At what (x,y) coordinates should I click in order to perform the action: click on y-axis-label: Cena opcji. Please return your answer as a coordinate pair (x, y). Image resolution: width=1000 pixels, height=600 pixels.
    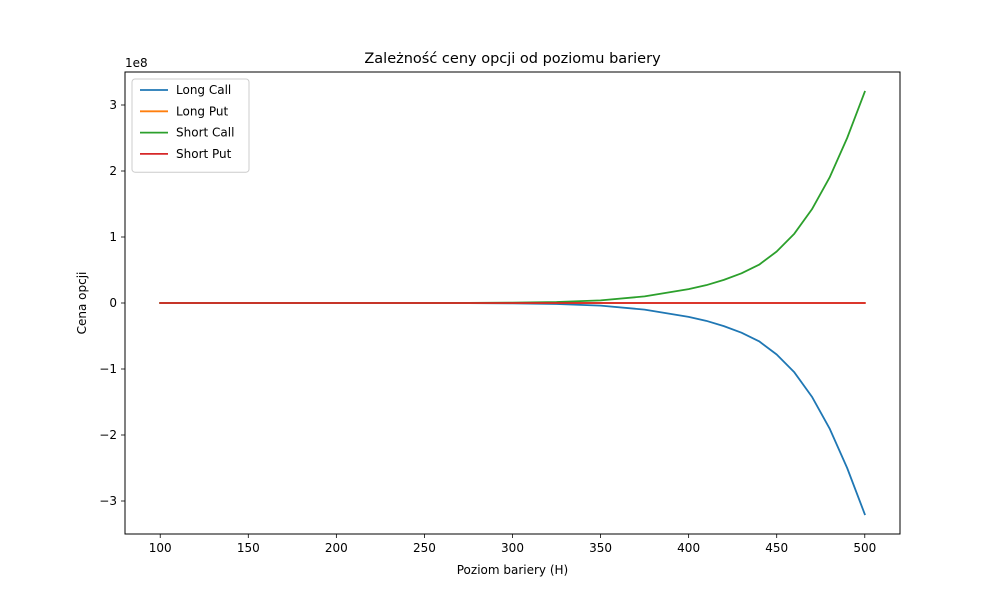
    Looking at the image, I should click on (82, 303).